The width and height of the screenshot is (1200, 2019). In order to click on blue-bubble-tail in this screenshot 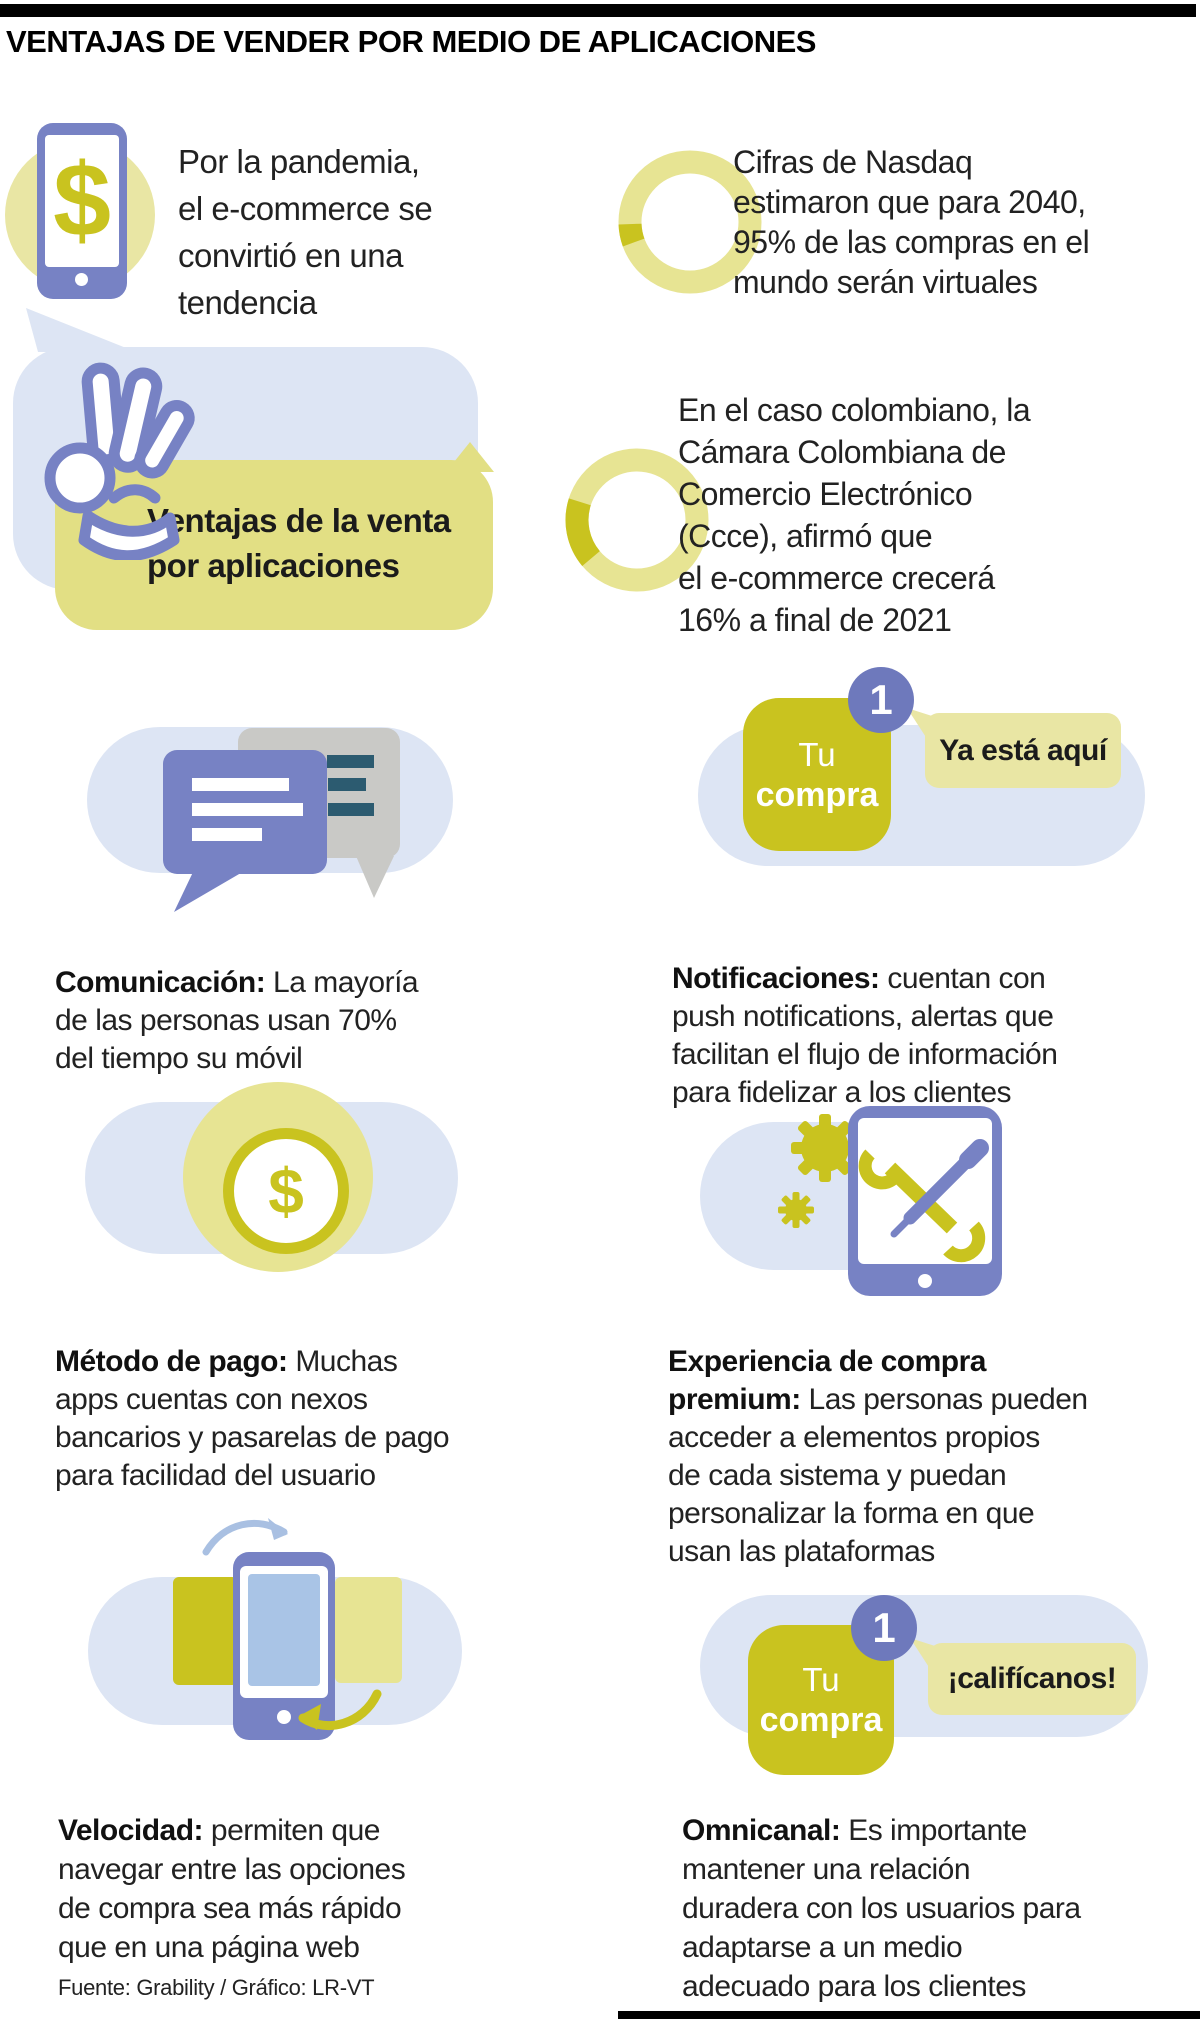, I will do `click(81, 330)`.